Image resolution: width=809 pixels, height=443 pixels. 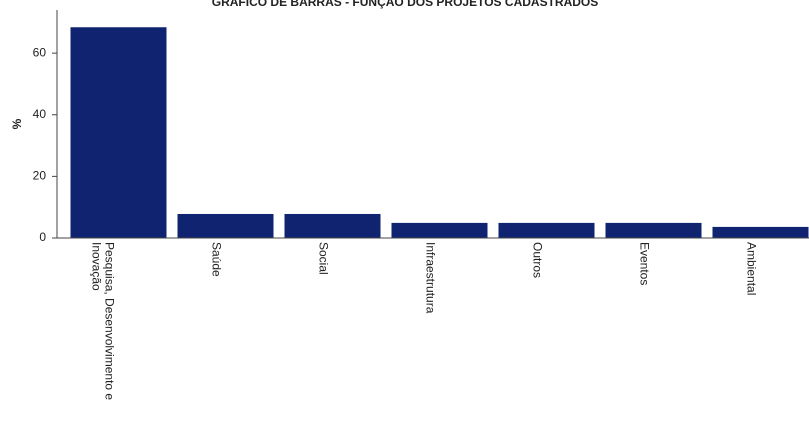 I want to click on x-tick-label: Infraestrutura, so click(x=431, y=278).